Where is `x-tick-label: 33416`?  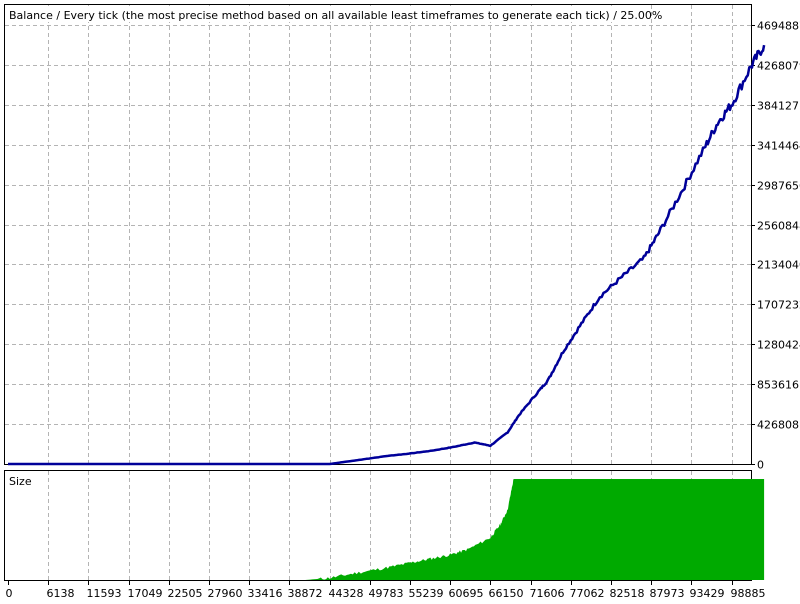 x-tick-label: 33416 is located at coordinates (265, 593).